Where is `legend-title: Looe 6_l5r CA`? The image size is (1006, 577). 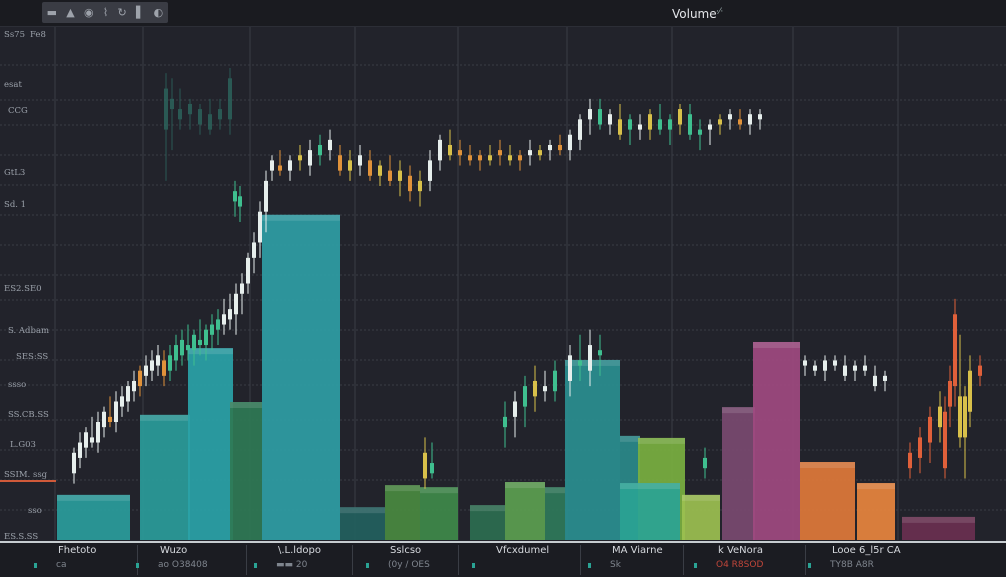
legend-title: Looe 6_l5r CA is located at coordinates (866, 550).